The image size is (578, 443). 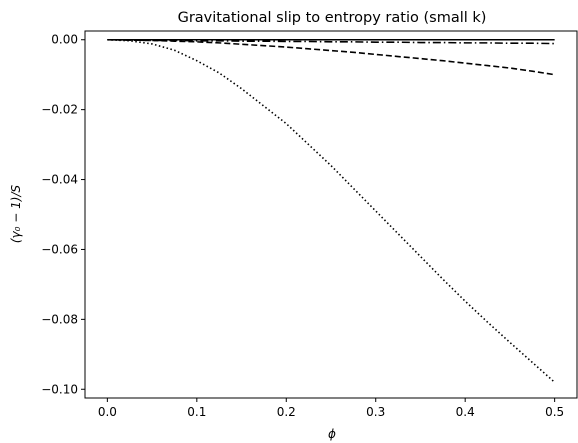 What do you see at coordinates (331, 57) in the screenshot?
I see `series-line-dashed` at bounding box center [331, 57].